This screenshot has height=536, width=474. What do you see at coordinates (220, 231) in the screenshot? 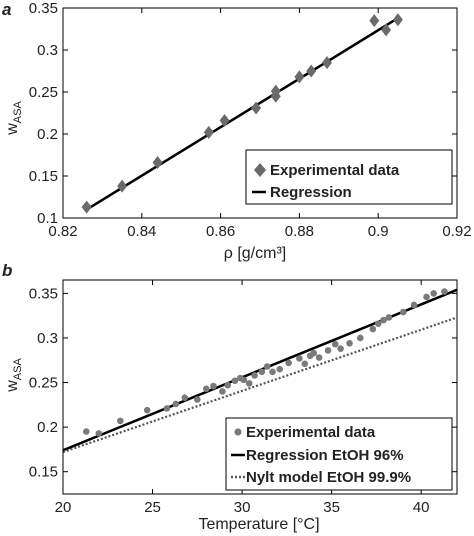
I see `panel-a-x-tick-label: 0.86` at bounding box center [220, 231].